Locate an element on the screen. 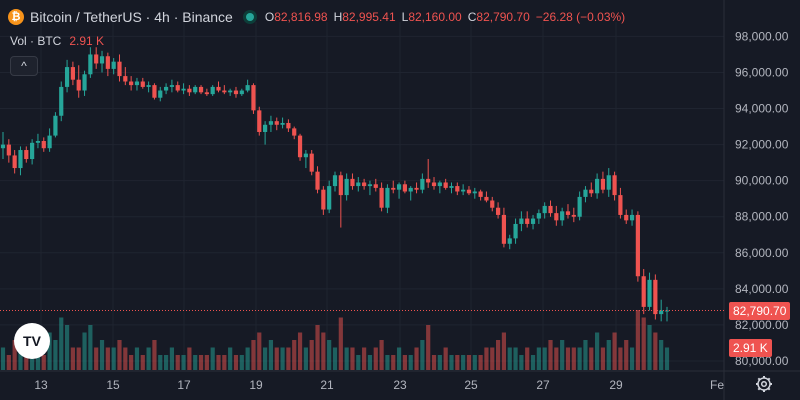 The height and width of the screenshot is (400, 800). volume-label: Vol · BTC is located at coordinates (36, 41).